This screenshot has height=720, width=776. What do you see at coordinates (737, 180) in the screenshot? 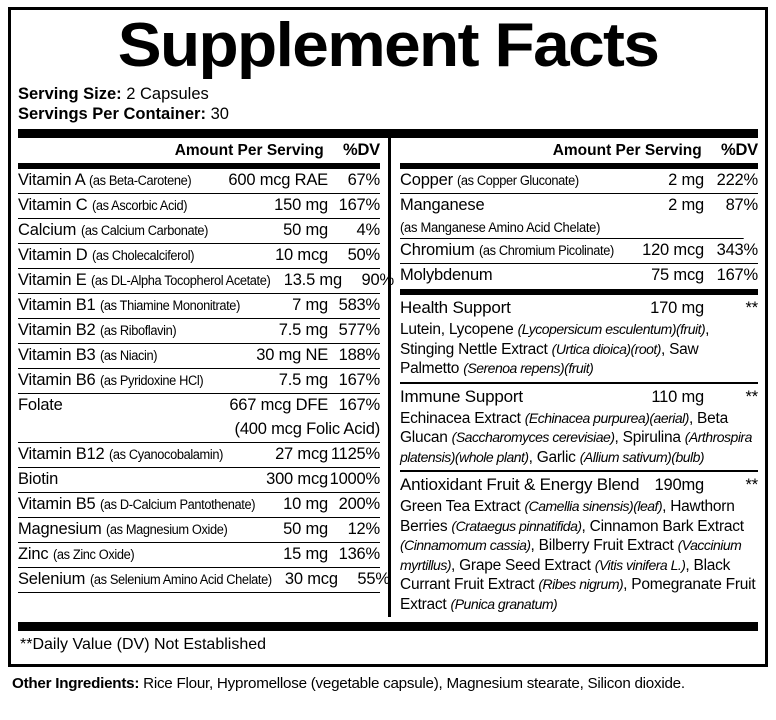
I see `nutrient-dv: 222%` at bounding box center [737, 180].